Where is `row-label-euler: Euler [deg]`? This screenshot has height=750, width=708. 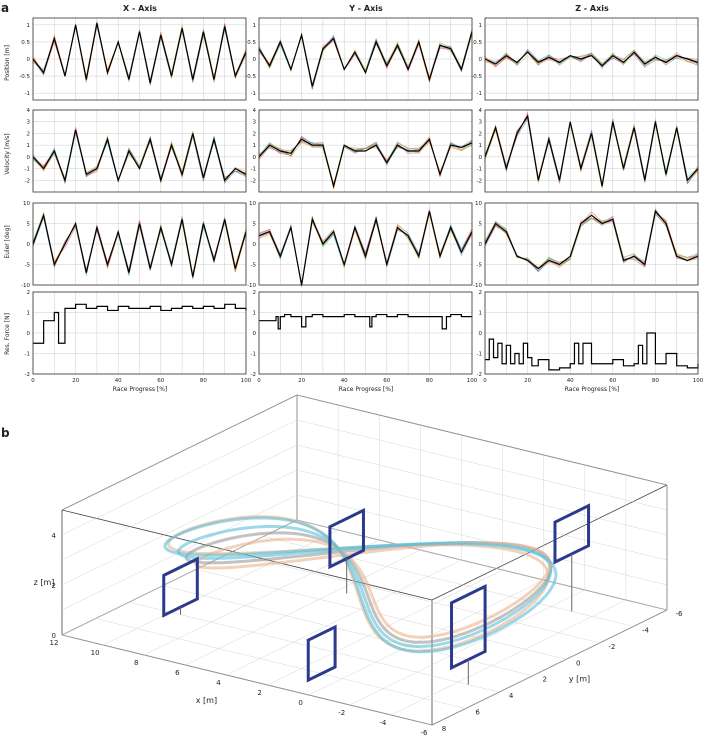 row-label-euler: Euler [deg] is located at coordinates (7, 241).